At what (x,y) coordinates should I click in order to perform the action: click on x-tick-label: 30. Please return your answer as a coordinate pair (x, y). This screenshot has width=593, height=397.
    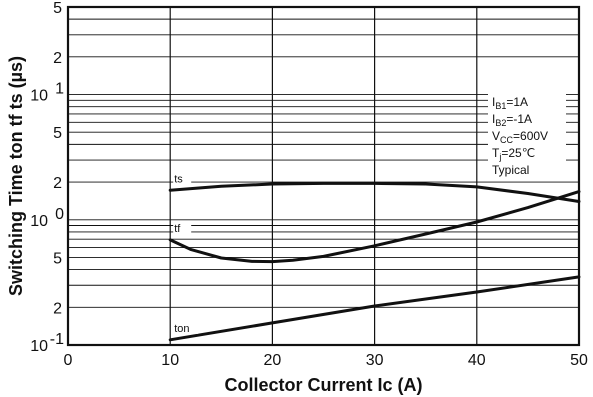
    Looking at the image, I should click on (375, 360).